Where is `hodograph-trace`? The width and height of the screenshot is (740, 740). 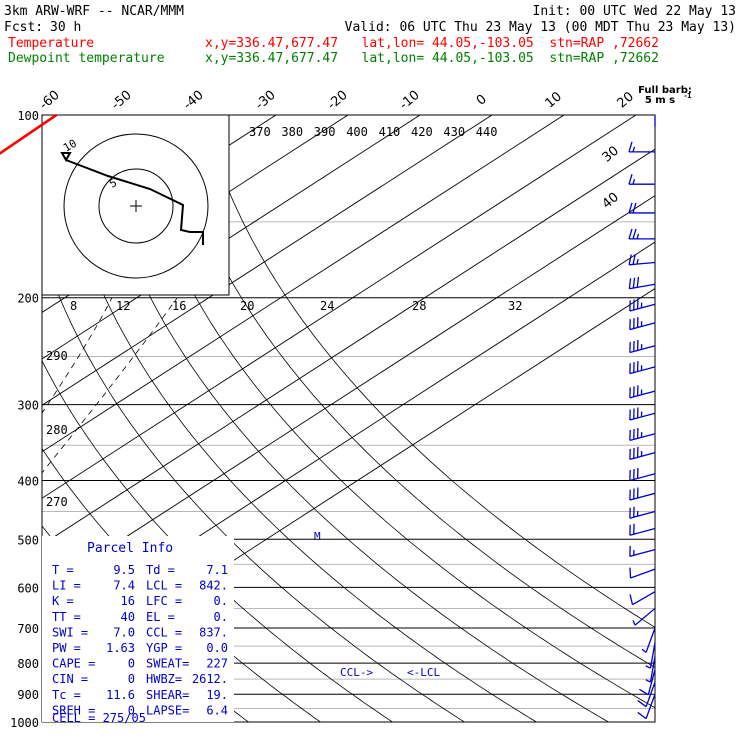
hodograph-trace is located at coordinates (132, 198).